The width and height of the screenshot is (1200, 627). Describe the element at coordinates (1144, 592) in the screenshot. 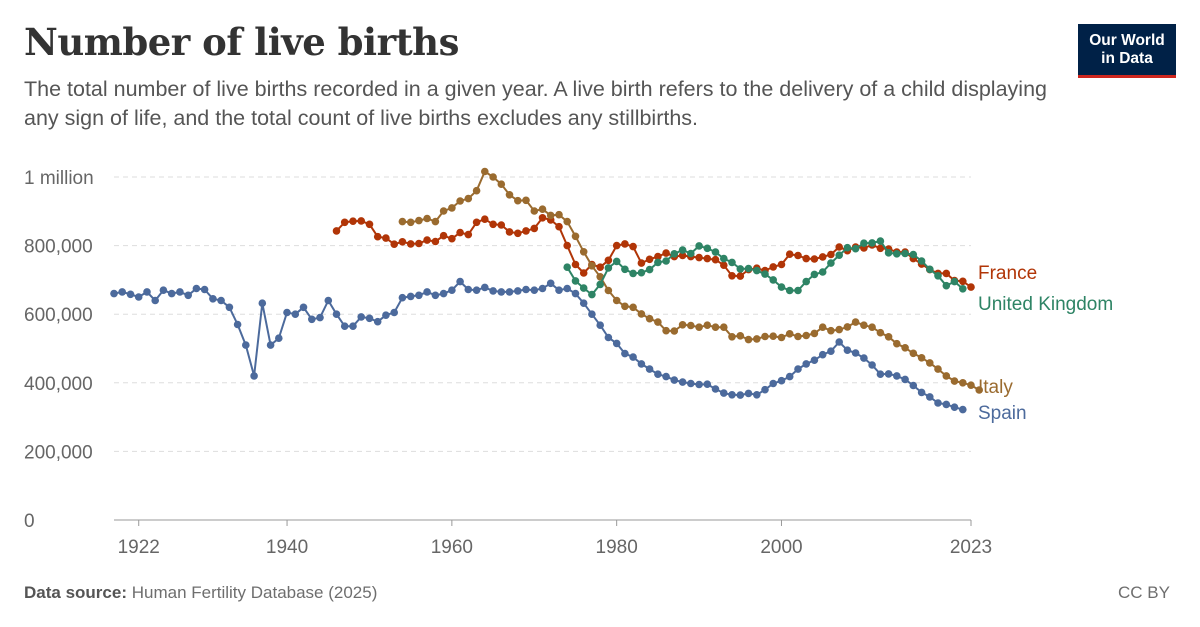

I see `license-label: CC BY` at that location.